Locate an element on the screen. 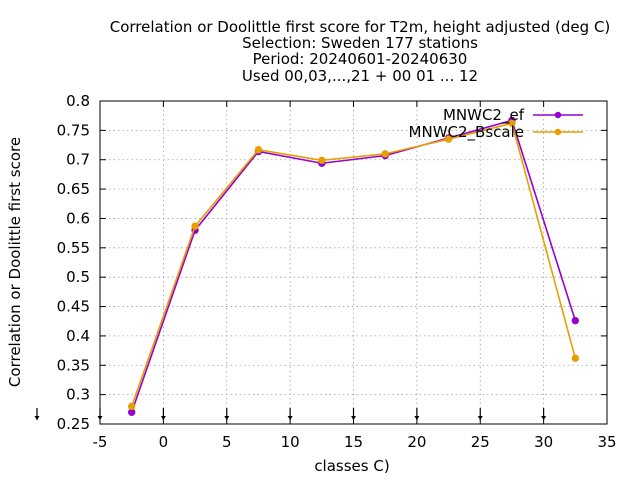  x-tick-label: 15 is located at coordinates (353, 442).